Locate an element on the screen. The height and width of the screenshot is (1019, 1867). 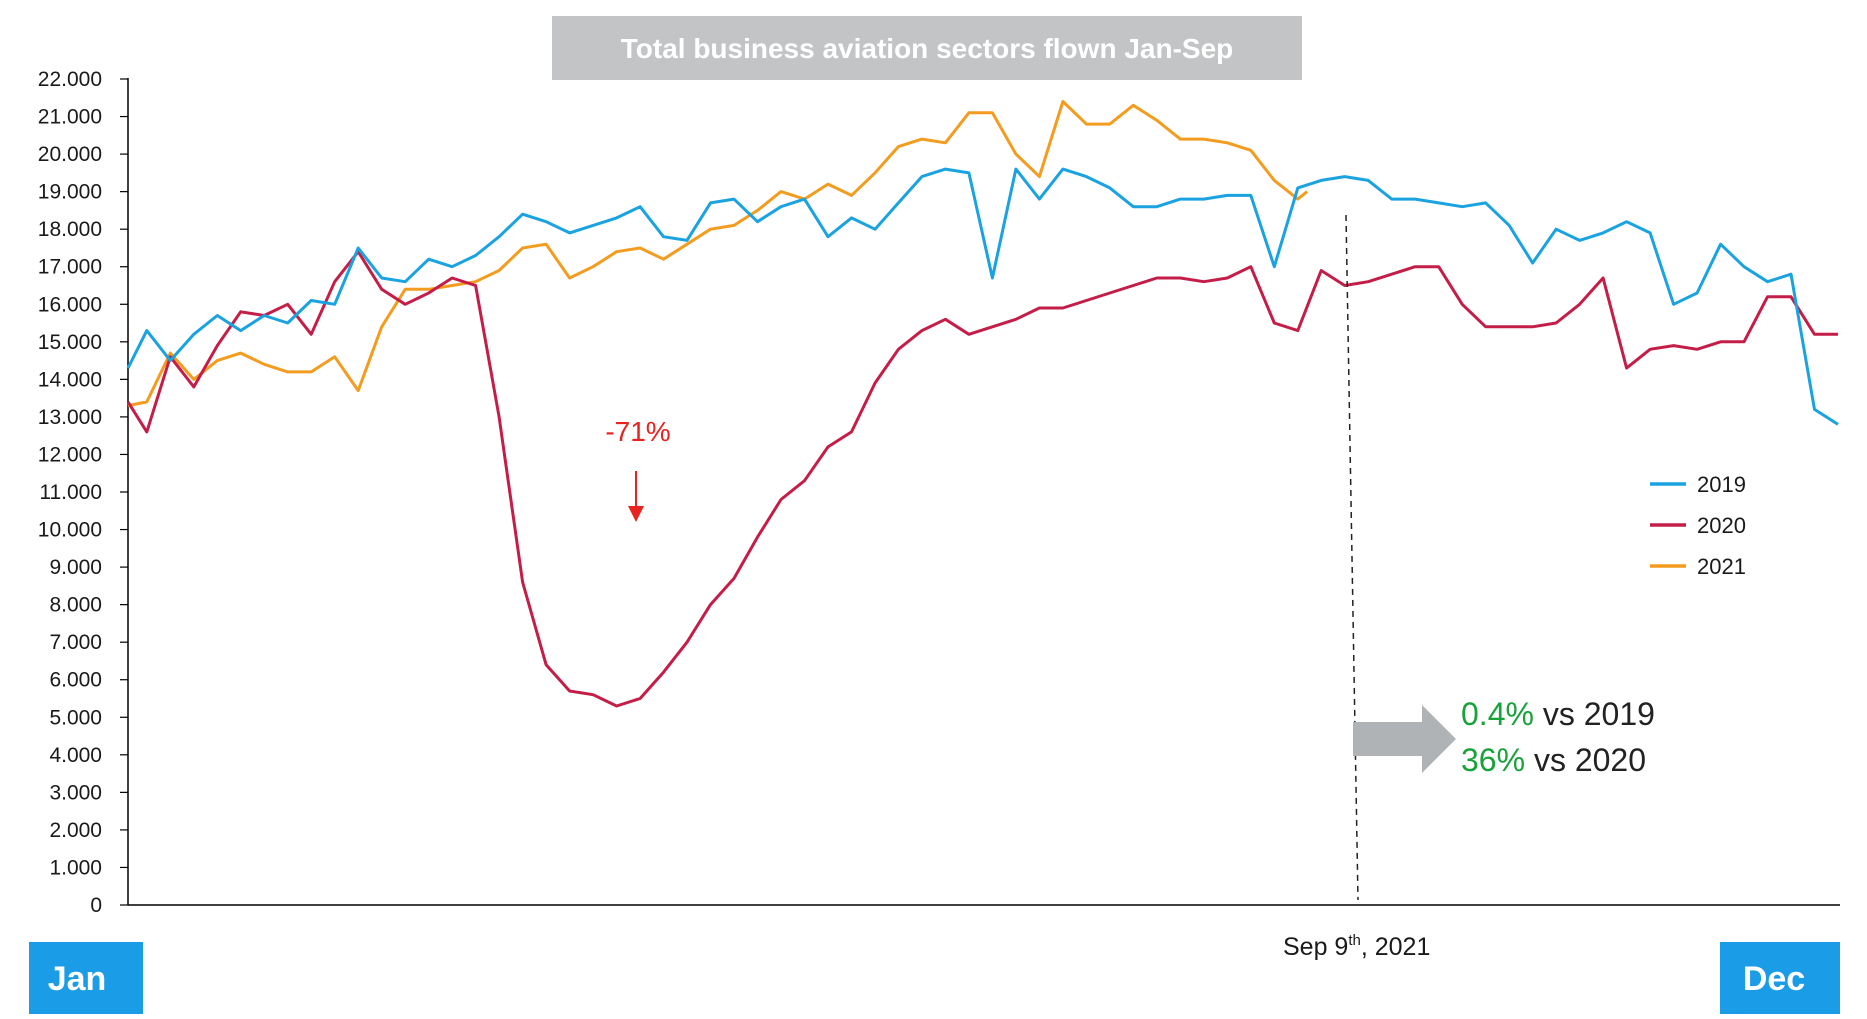
date-marker-label-tail: , 2021 is located at coordinates (1396, 947).